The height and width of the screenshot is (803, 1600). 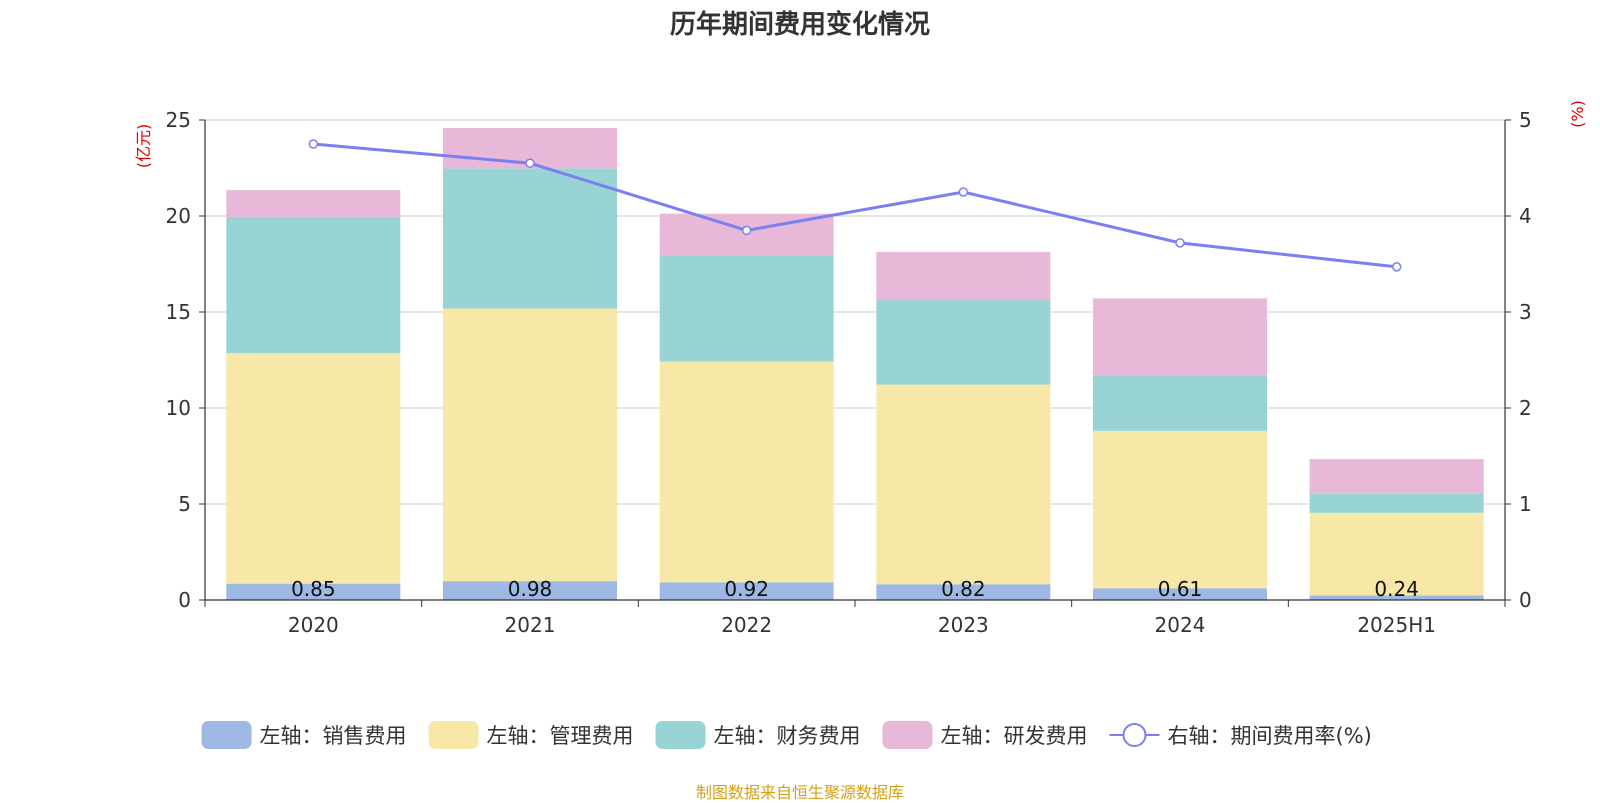 I want to click on x-tick-label: 2020, so click(x=313, y=625).